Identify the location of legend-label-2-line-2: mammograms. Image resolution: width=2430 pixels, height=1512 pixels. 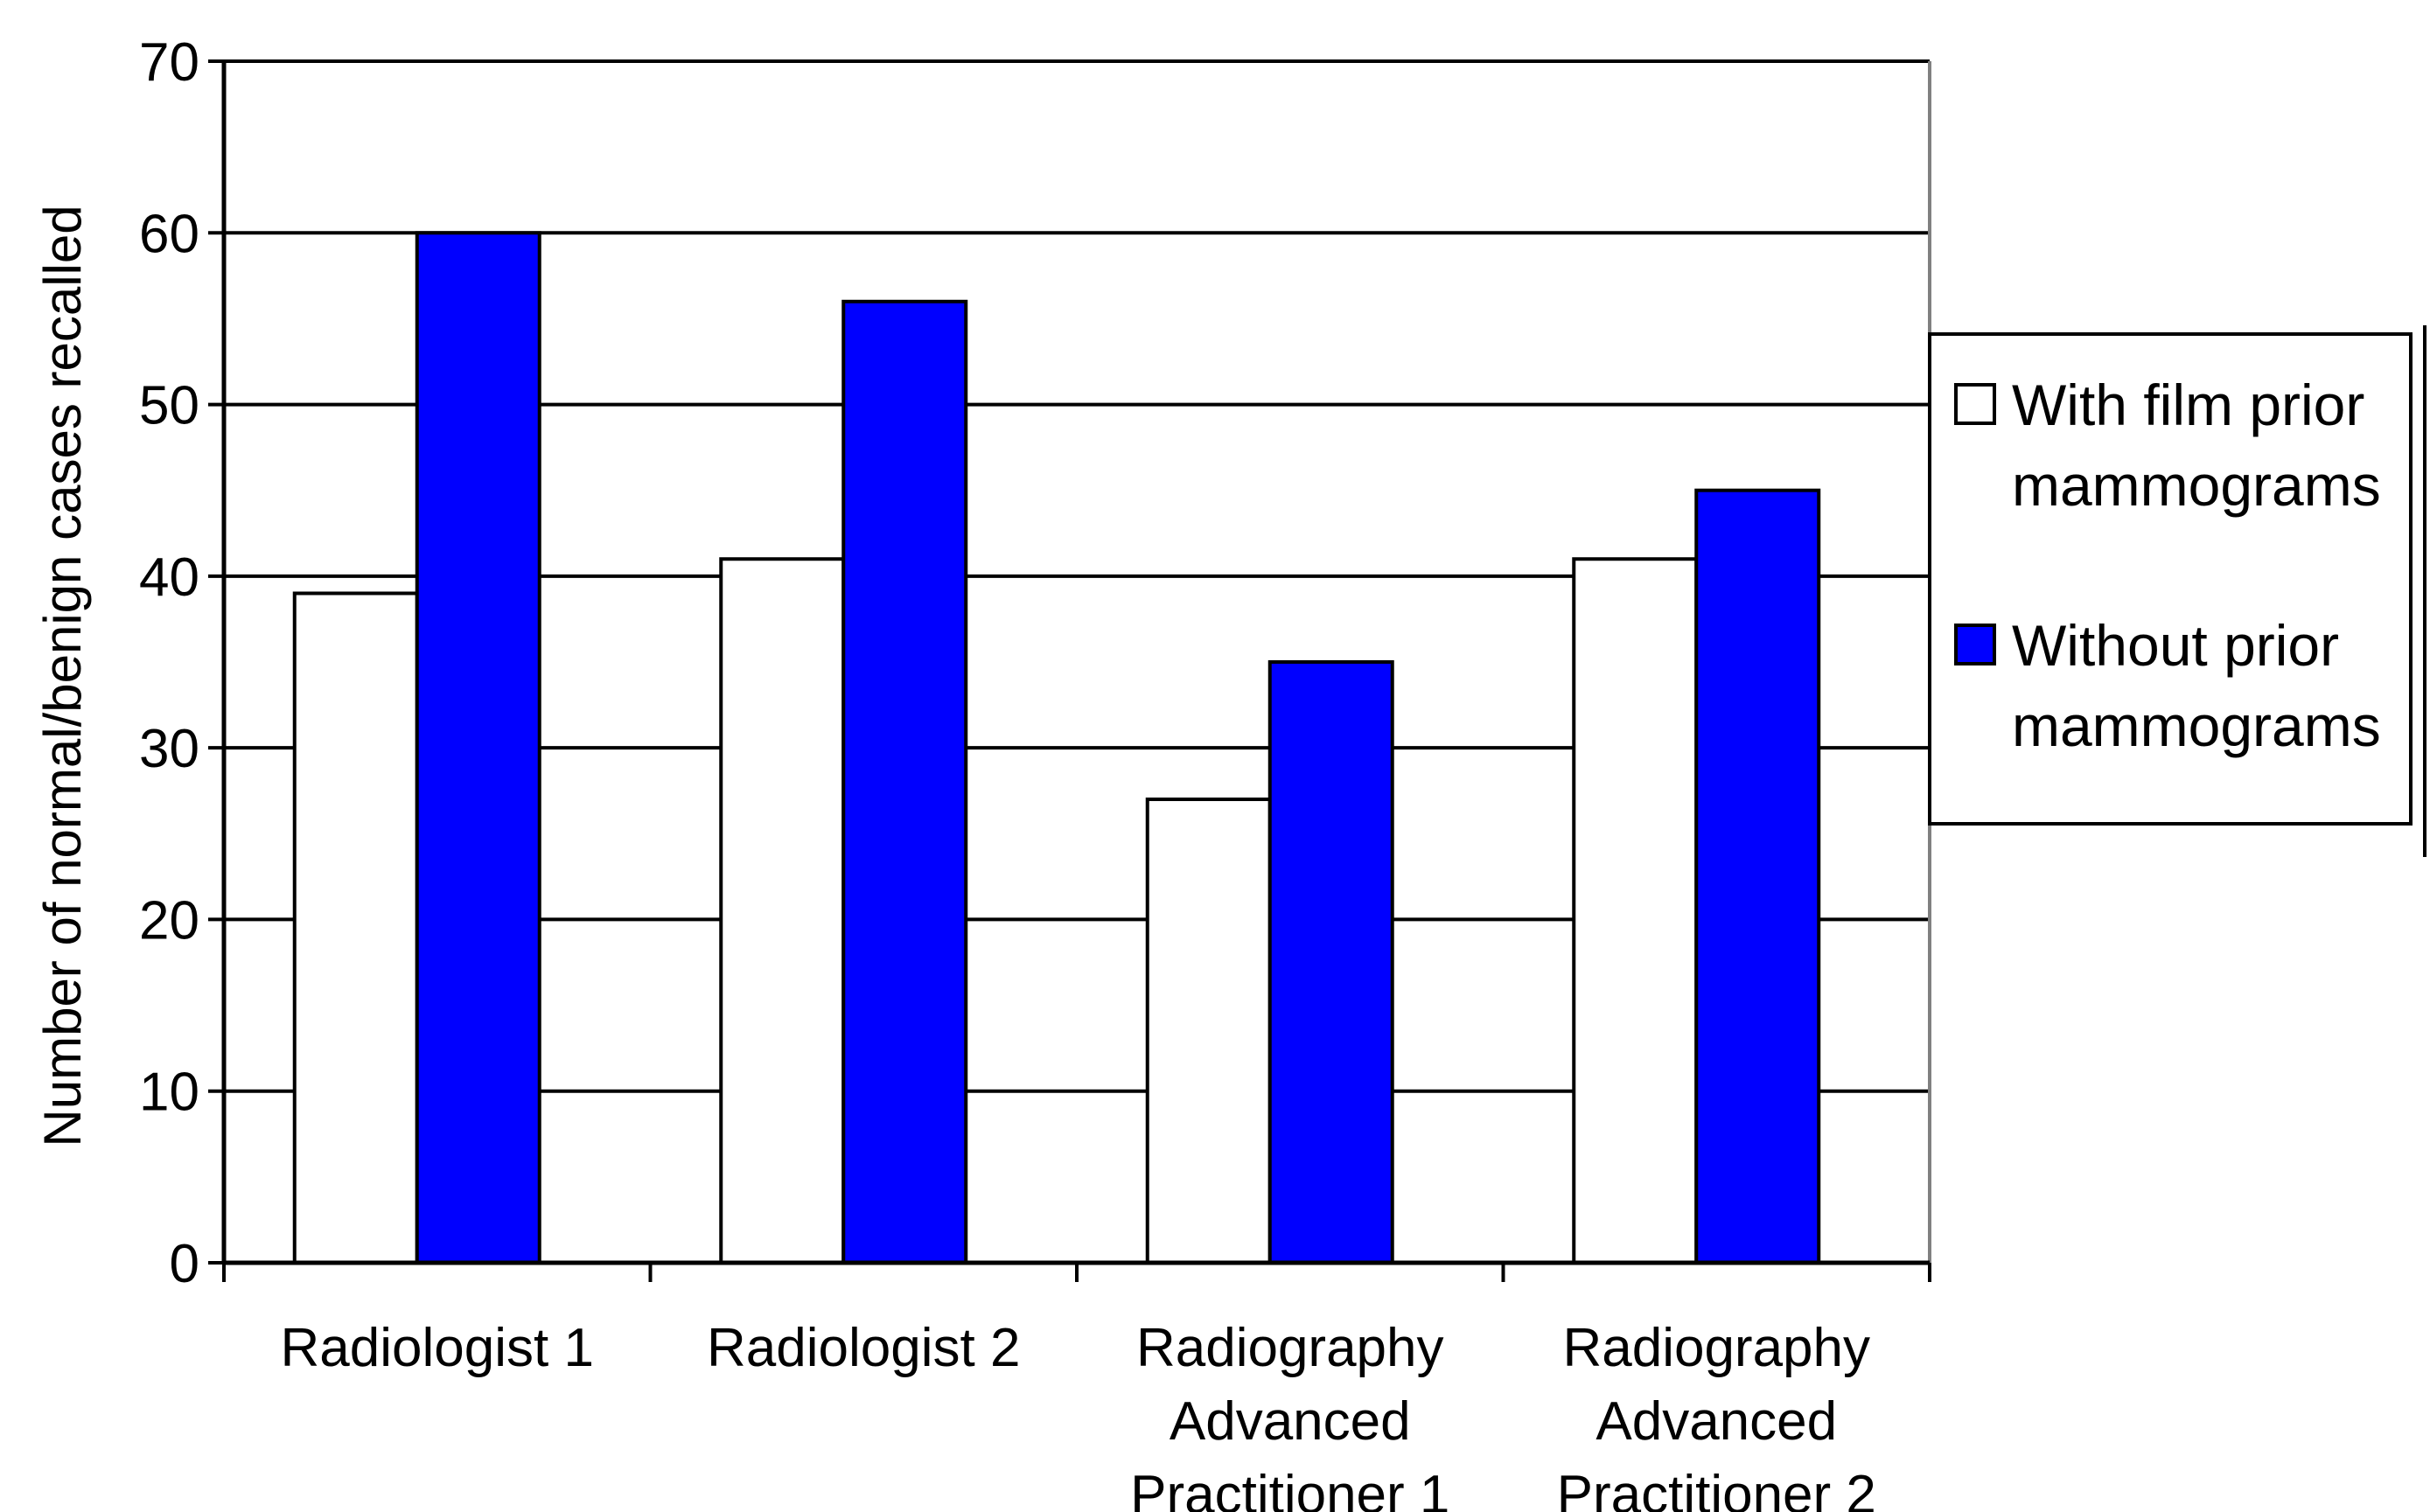
(2197, 726).